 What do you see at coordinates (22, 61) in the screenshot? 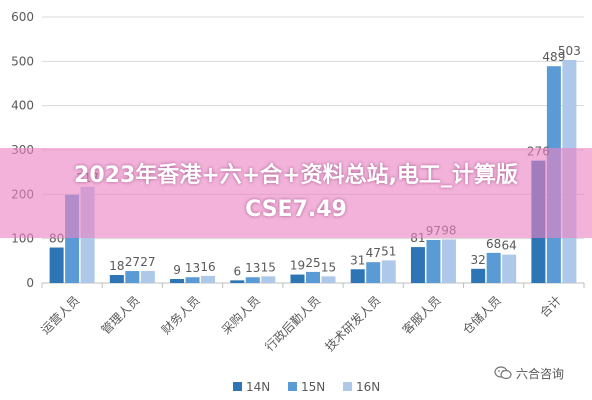
I see `y-tick-label: 500` at bounding box center [22, 61].